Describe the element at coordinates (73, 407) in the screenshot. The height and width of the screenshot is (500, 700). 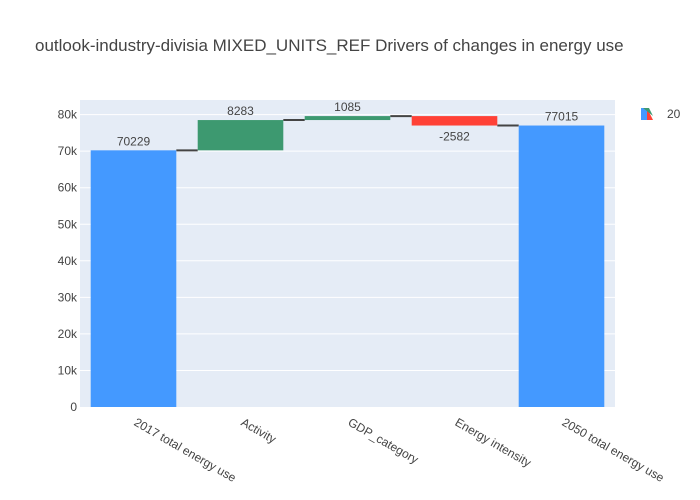
I see `y-tick-label: 0` at that location.